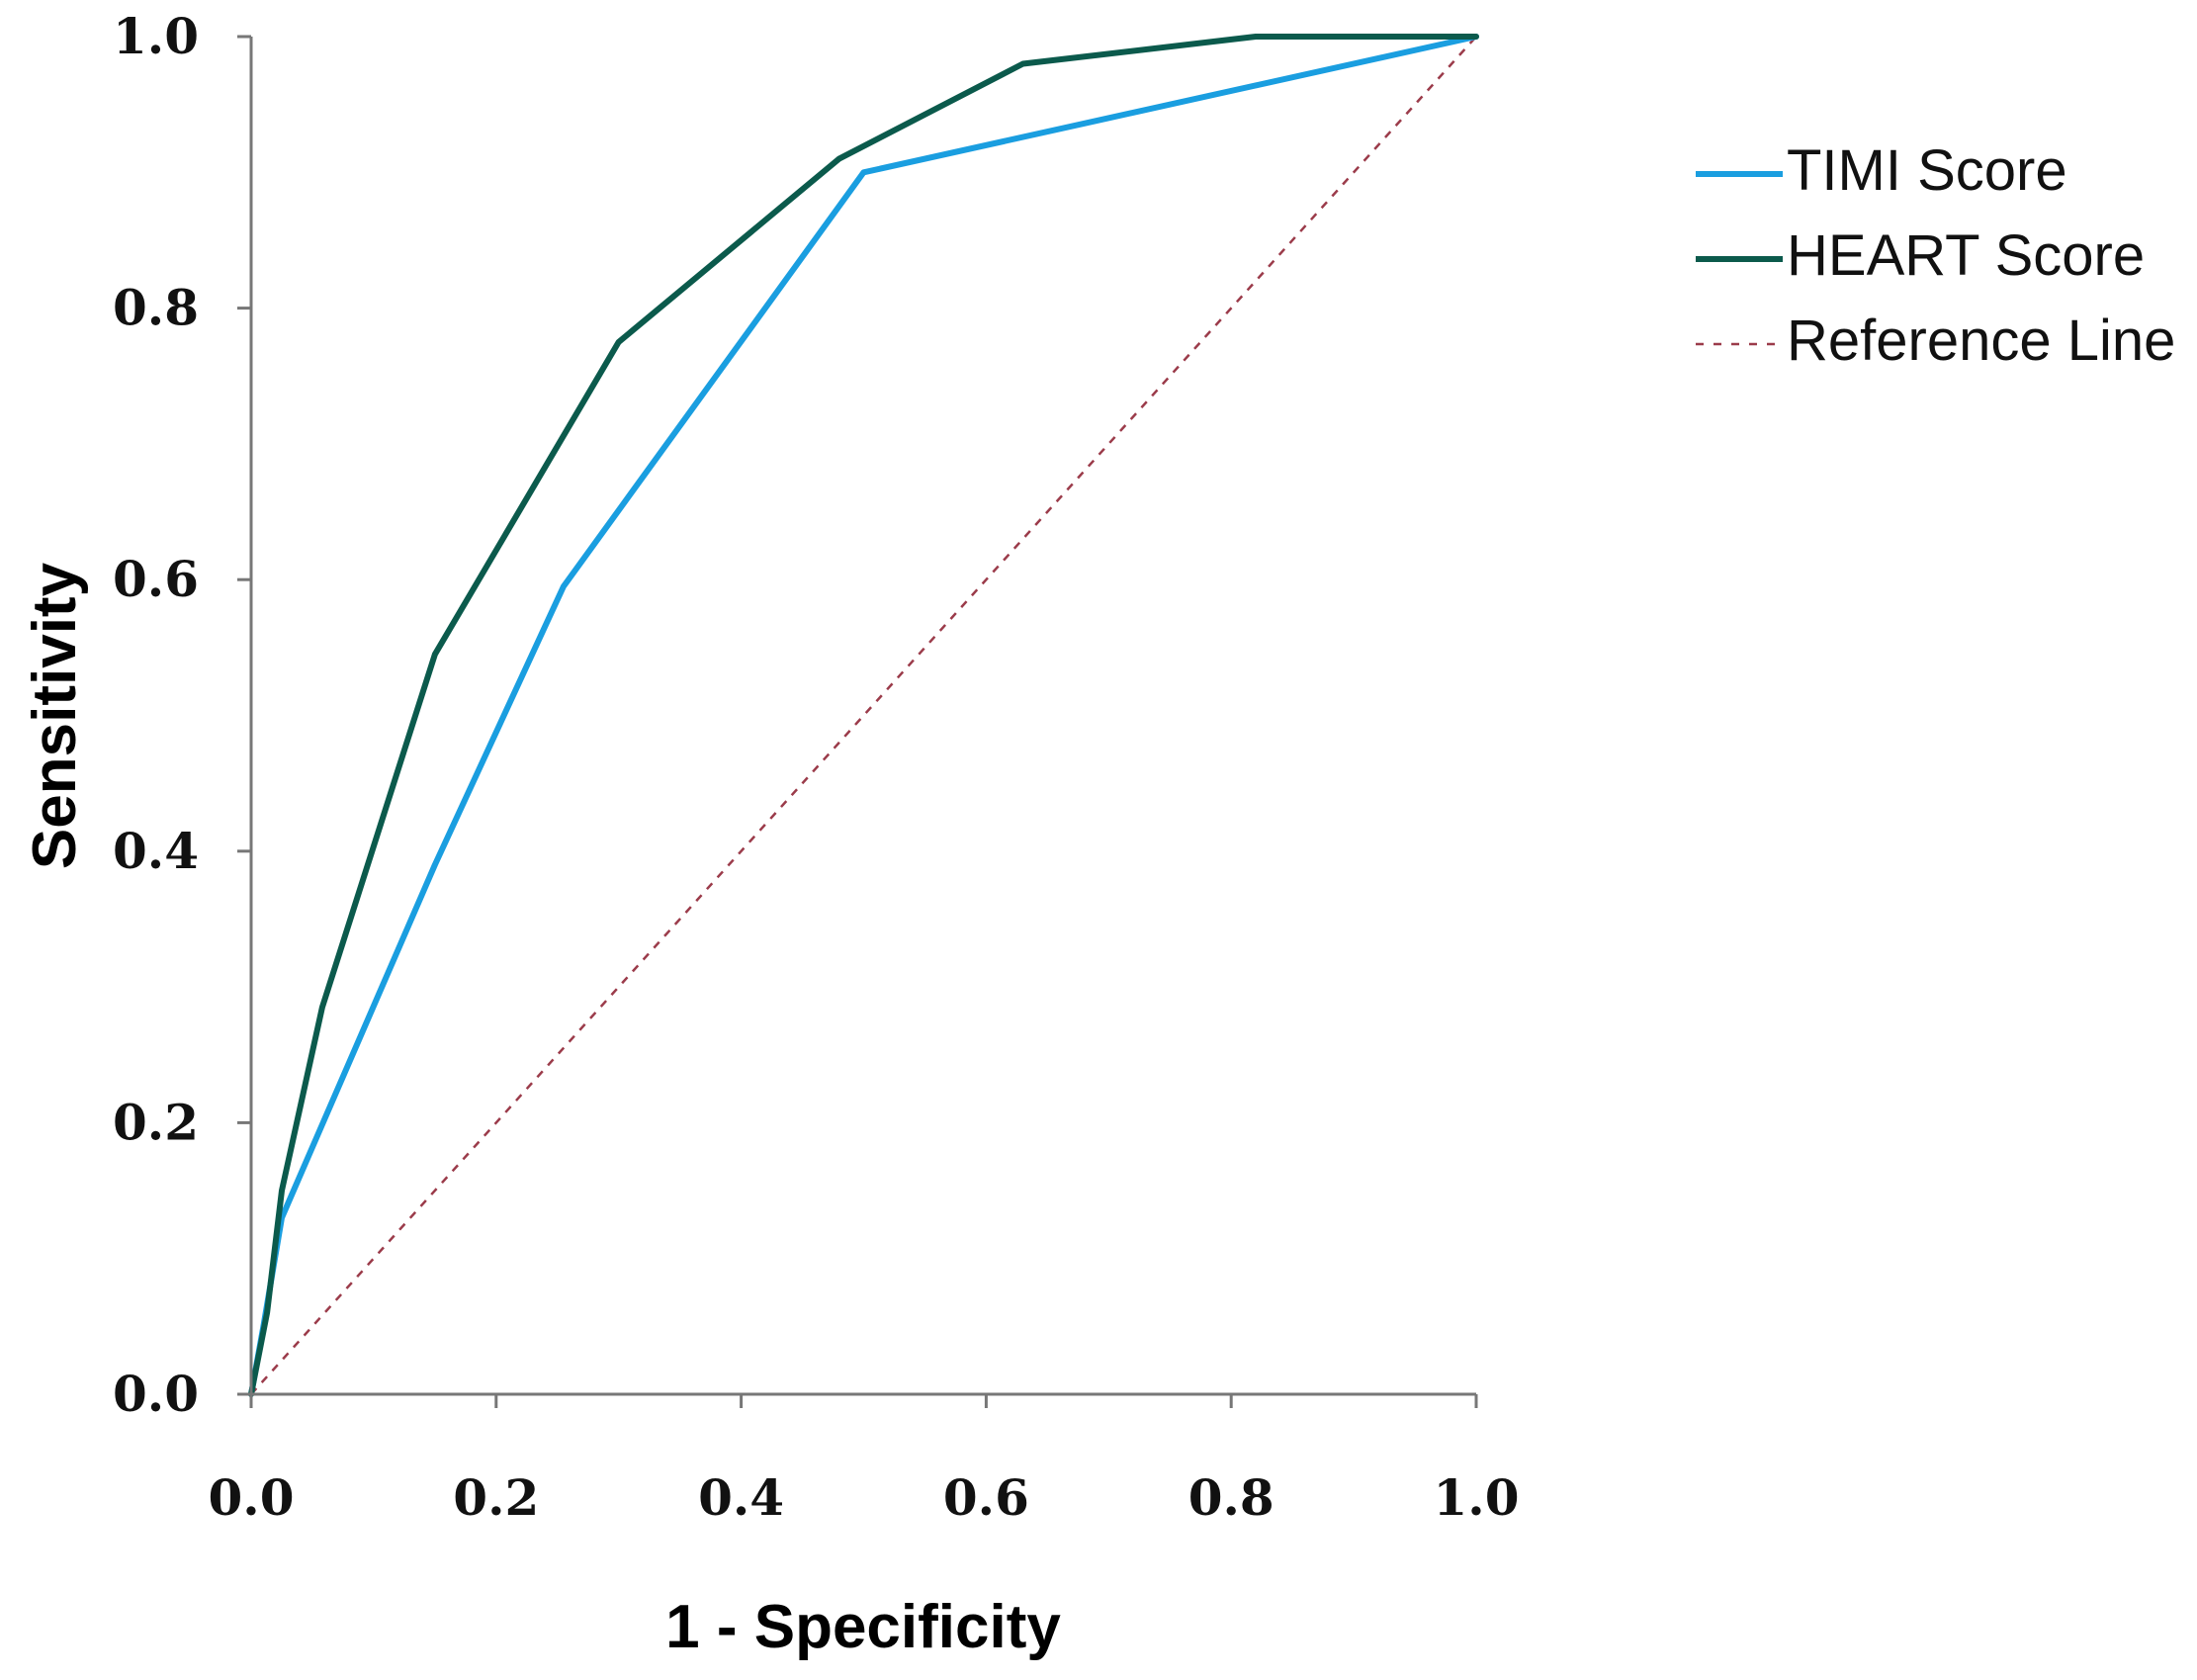  What do you see at coordinates (1477, 1497) in the screenshot?
I see `x-tick-label: 1.0` at bounding box center [1477, 1497].